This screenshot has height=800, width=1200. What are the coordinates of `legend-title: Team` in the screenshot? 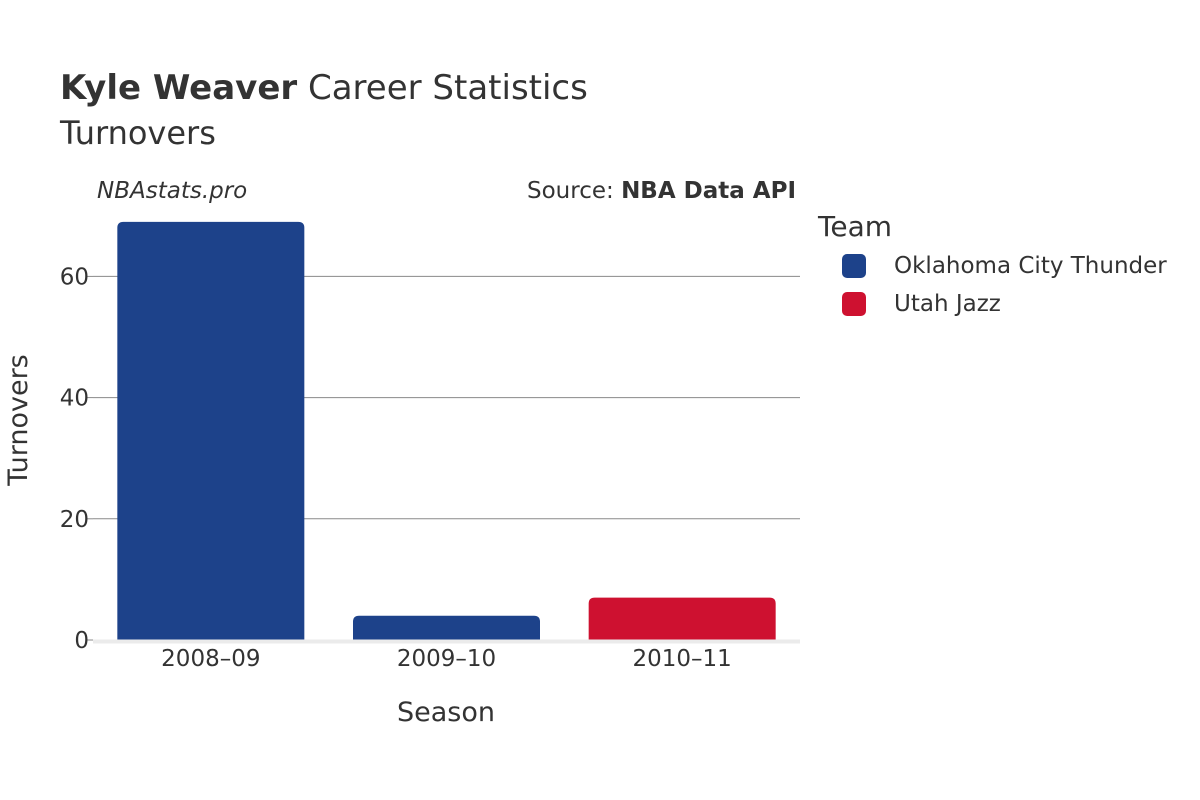 It's located at (855, 226).